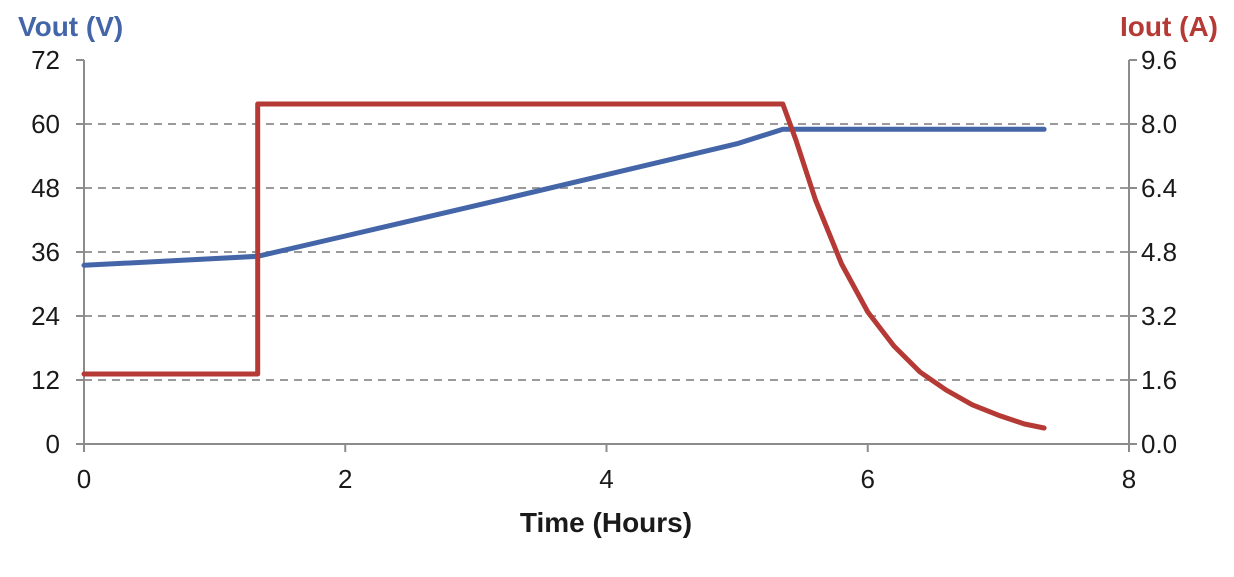 This screenshot has height=577, width=1234. I want to click on x-tick-label: 2, so click(345, 479).